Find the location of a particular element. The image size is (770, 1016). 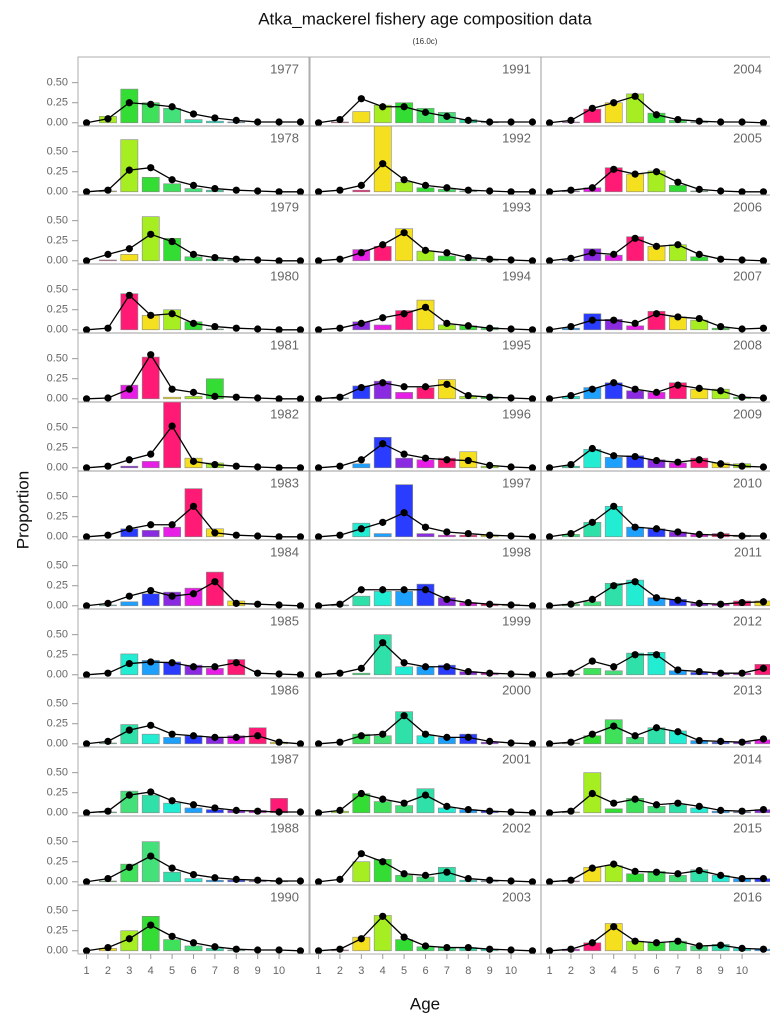

x-tick-label: 9 is located at coordinates (721, 971).